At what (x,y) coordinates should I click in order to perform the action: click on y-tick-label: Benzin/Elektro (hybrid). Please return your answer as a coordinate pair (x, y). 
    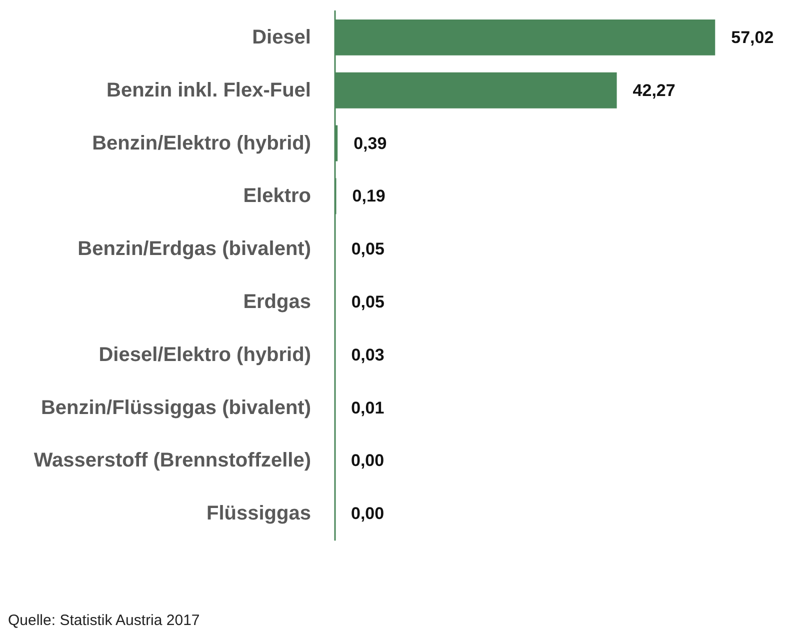
    Looking at the image, I should click on (201, 143).